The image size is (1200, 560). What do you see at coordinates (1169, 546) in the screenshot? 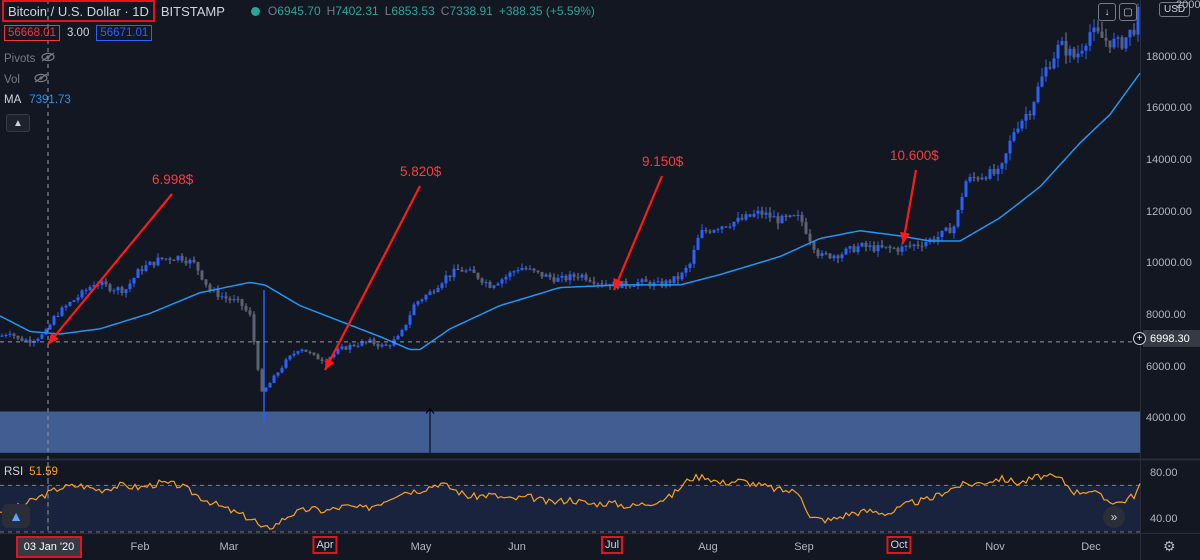
I see `gear-icon: ⚙` at bounding box center [1169, 546].